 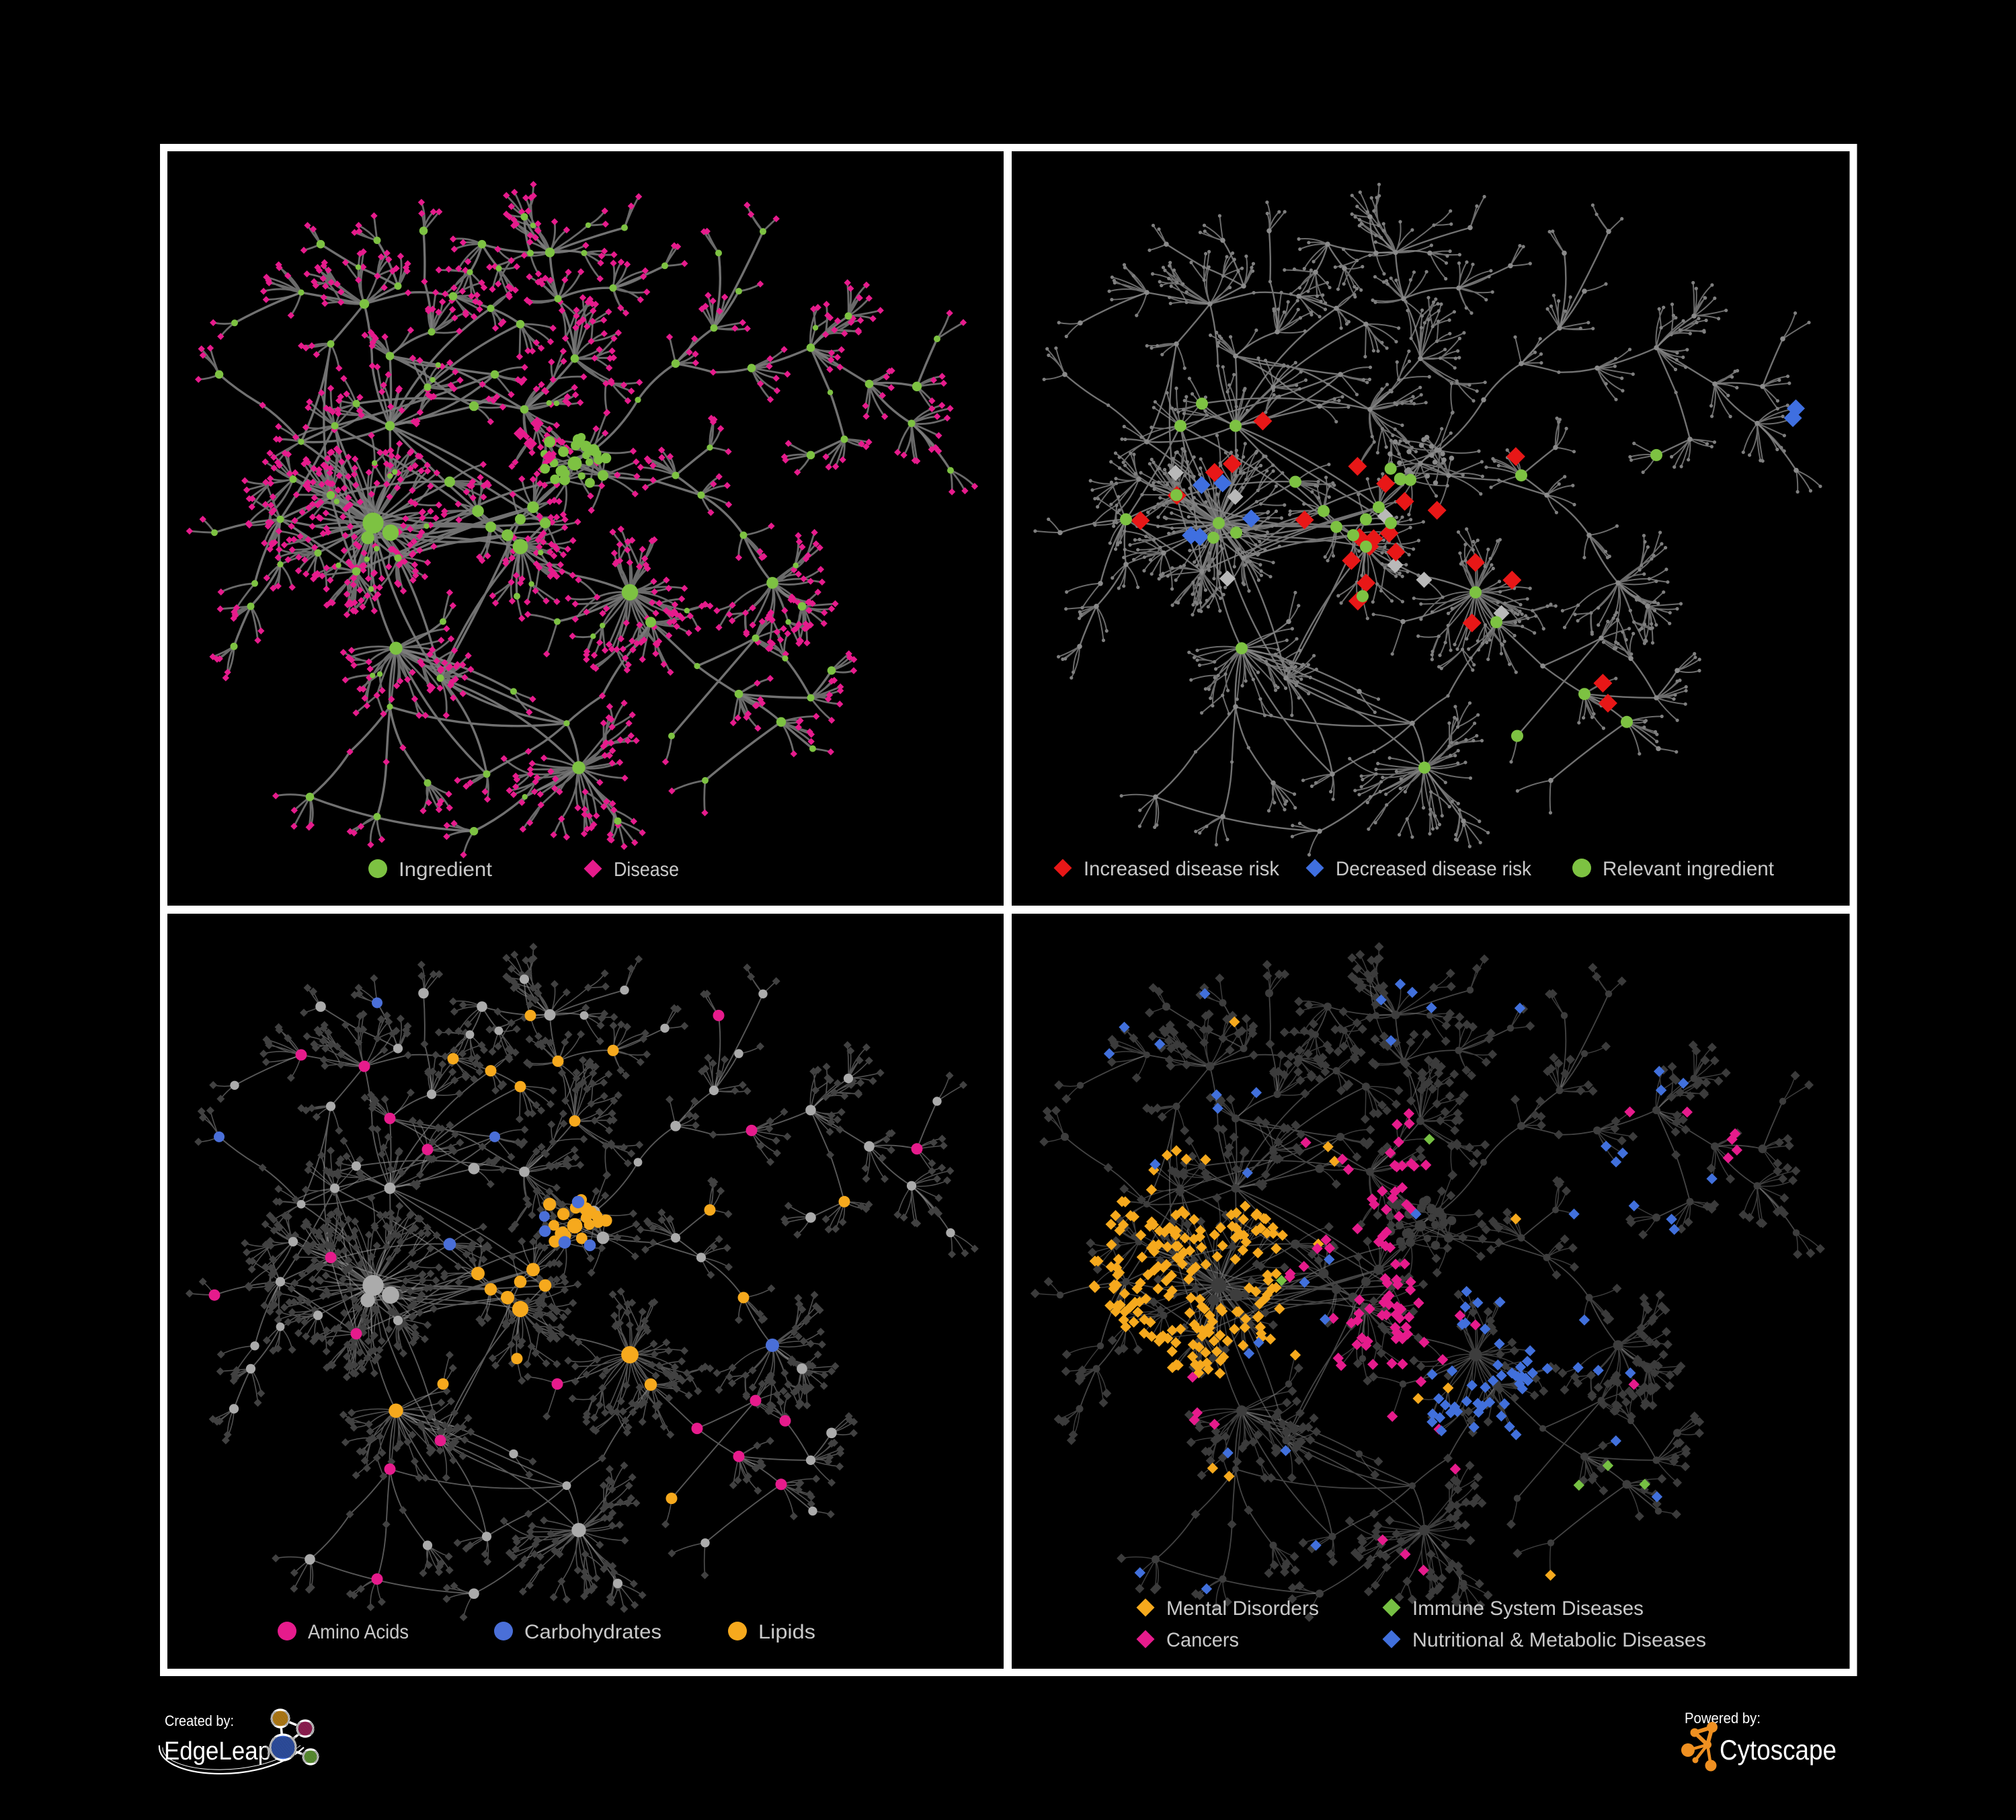 I want to click on svg-text: Relevant ingredient, so click(x=1689, y=869).